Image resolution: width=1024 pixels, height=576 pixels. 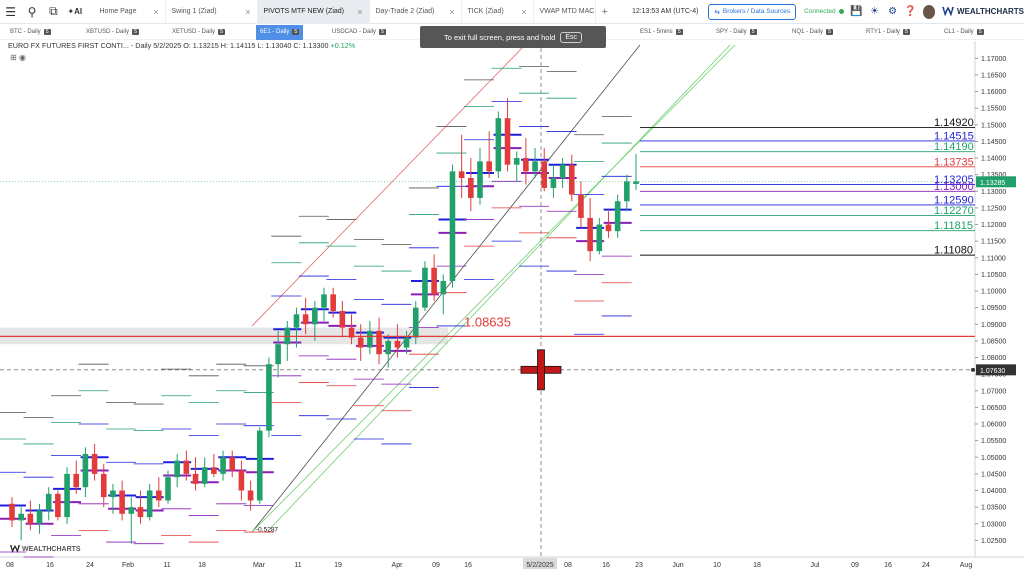 What do you see at coordinates (118, 11) in the screenshot?
I see `tab-label: Home Page` at bounding box center [118, 11].